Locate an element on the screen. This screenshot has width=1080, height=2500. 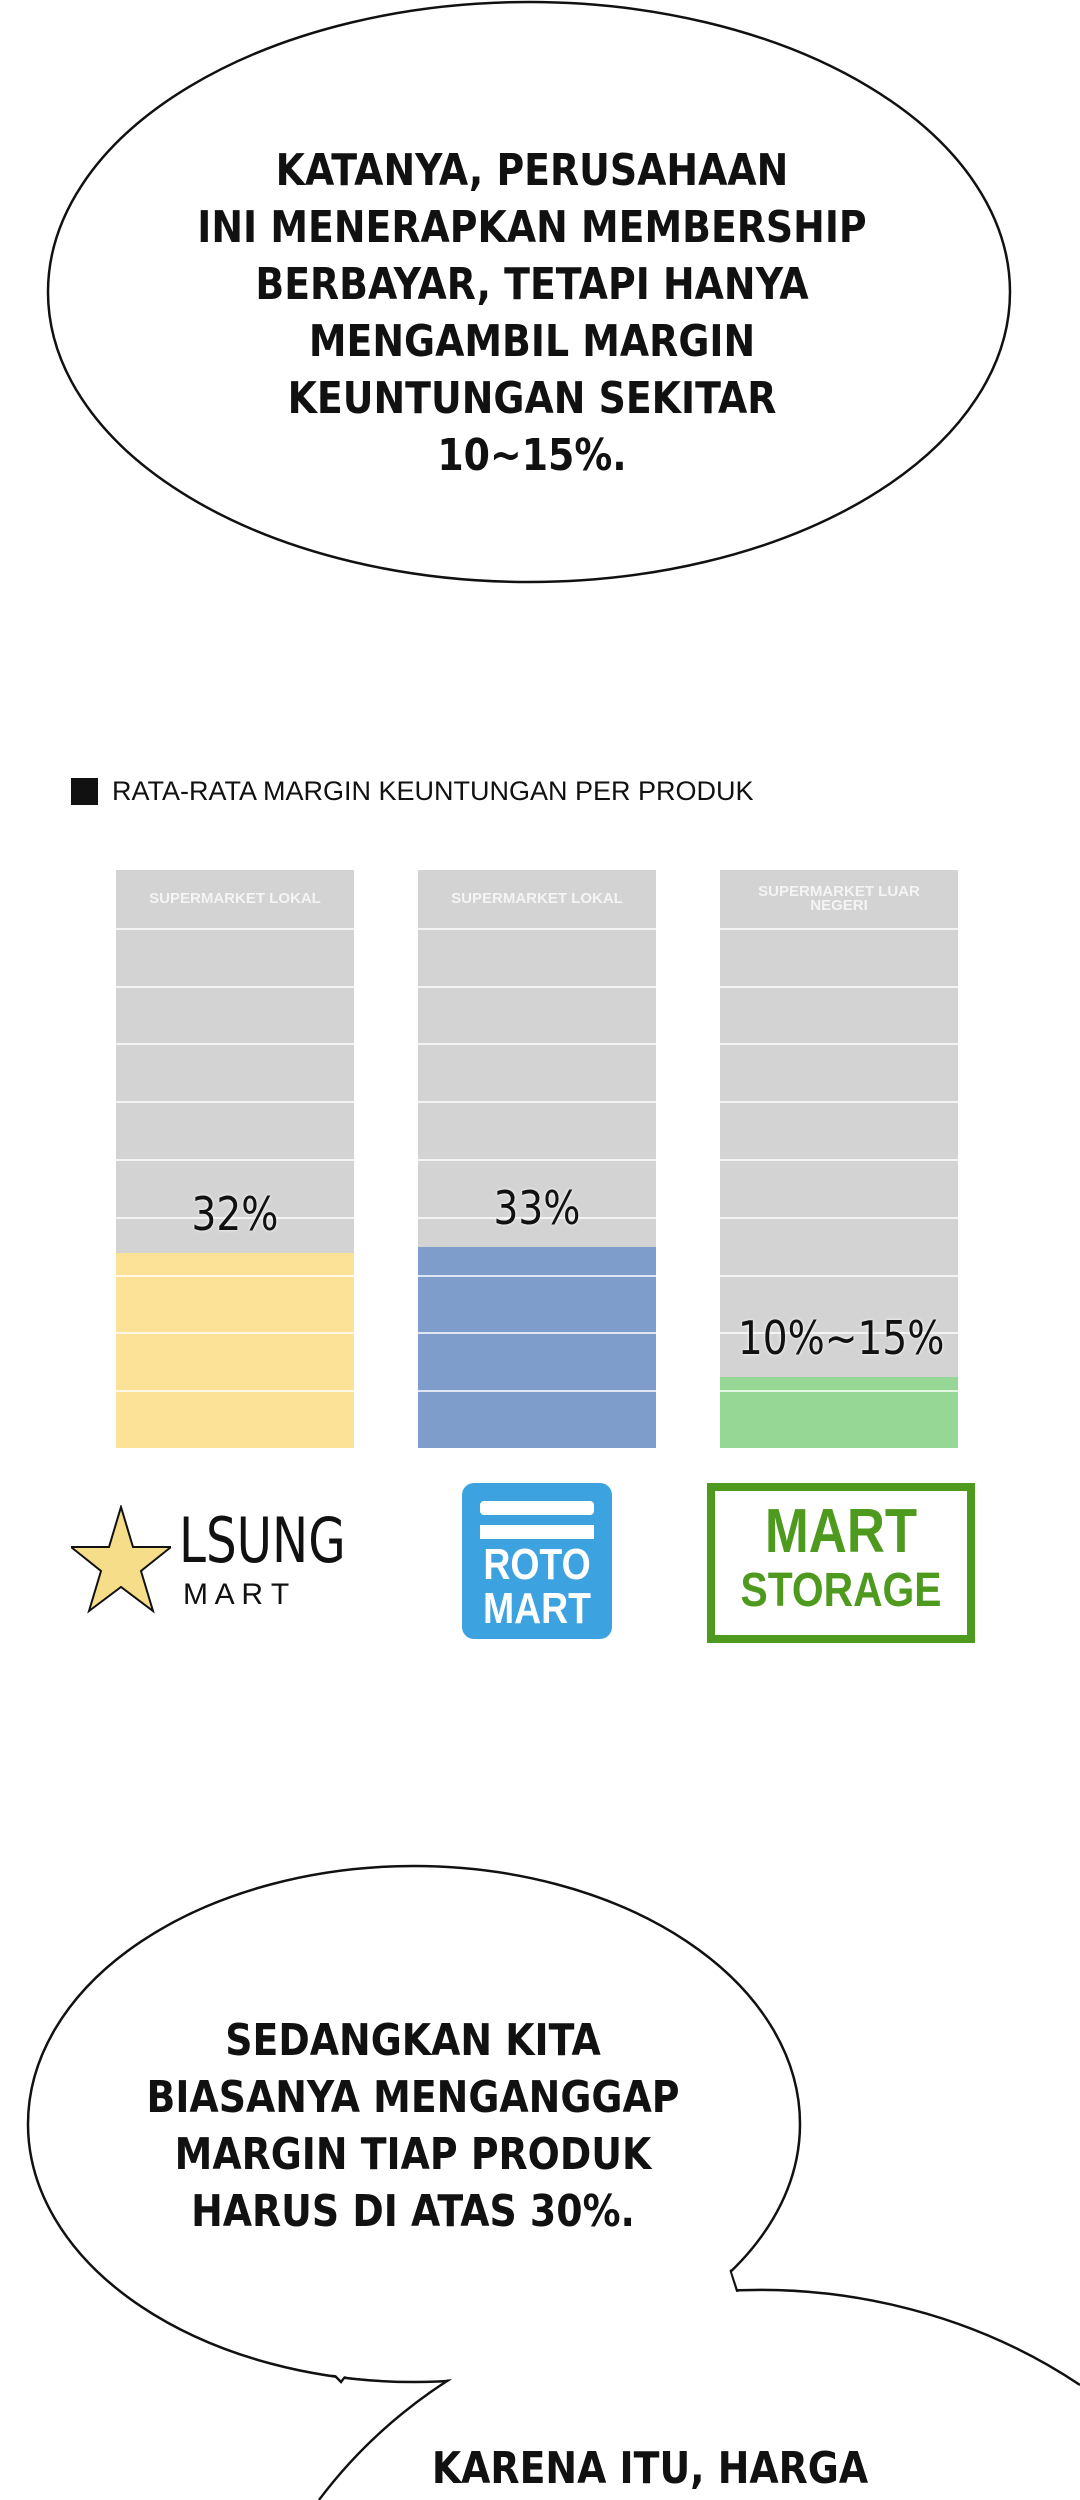
logo-name: LSUNG is located at coordinates (262, 1540).